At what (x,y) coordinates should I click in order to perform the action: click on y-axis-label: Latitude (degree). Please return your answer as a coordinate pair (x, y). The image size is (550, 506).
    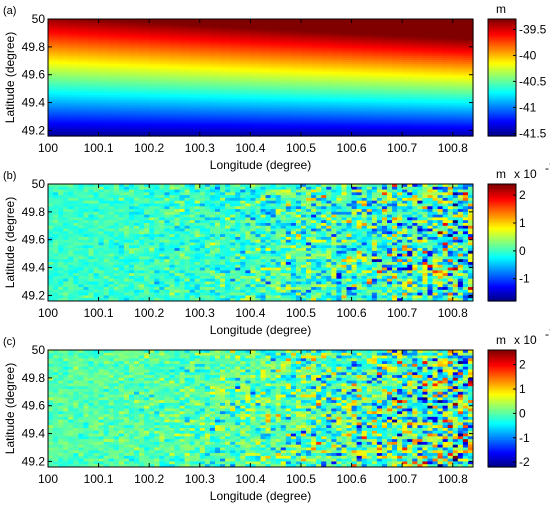
    Looking at the image, I should click on (10, 77).